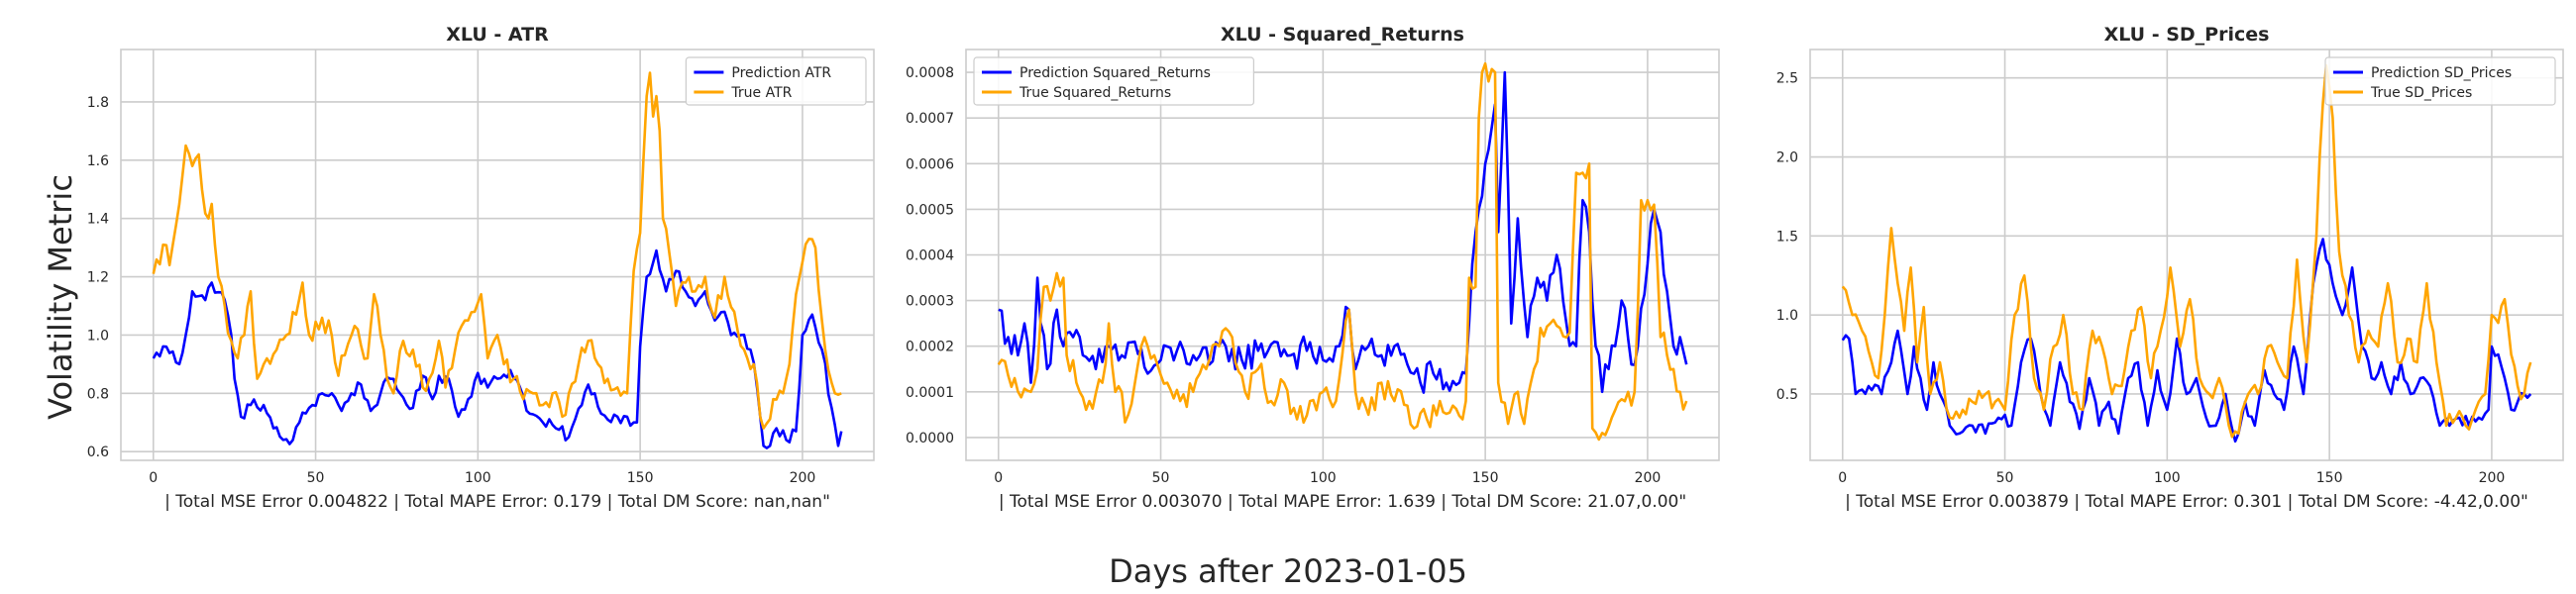 The width and height of the screenshot is (2576, 594). What do you see at coordinates (930, 347) in the screenshot?
I see `y-tick-label: 0.0002` at bounding box center [930, 347].